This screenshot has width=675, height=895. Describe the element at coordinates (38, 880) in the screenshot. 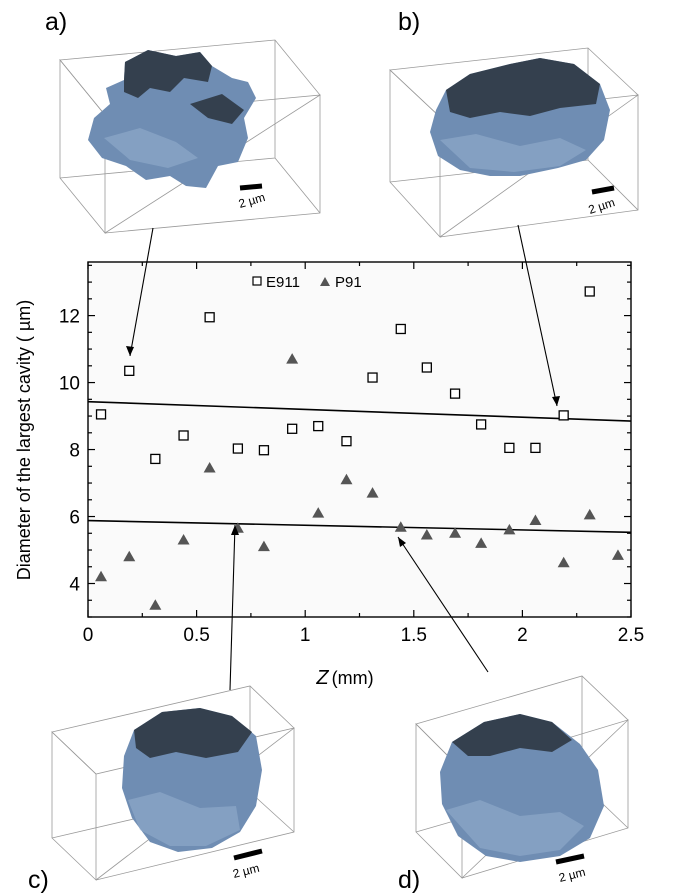

I see `panel-label-c: c)` at that location.